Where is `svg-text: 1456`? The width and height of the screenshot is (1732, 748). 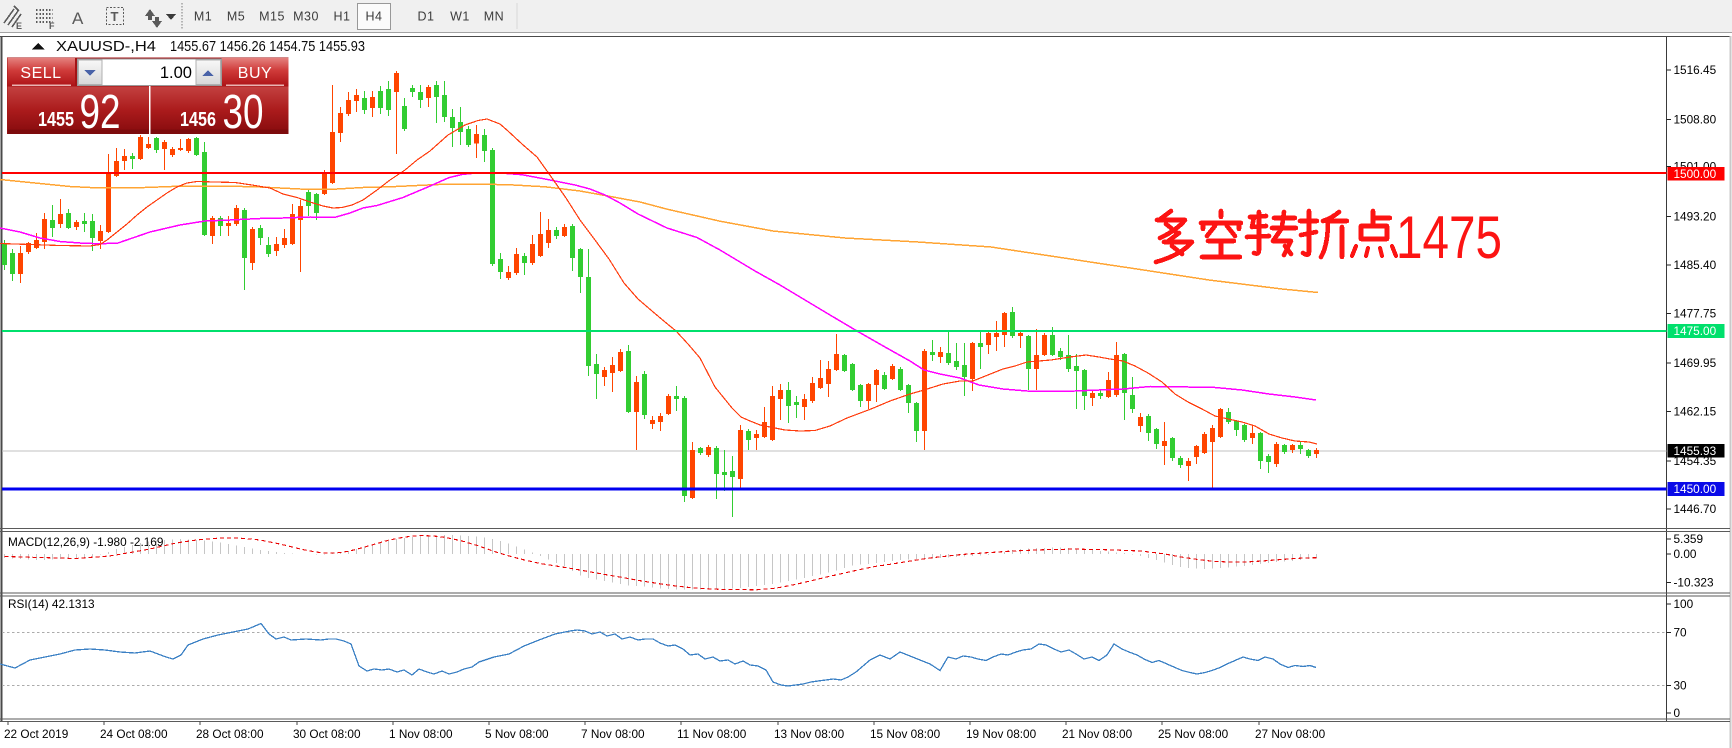 svg-text: 1456 is located at coordinates (198, 120).